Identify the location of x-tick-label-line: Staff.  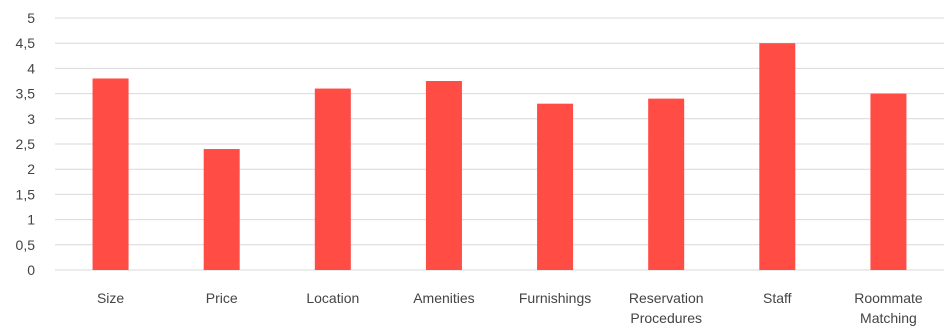
(777, 298).